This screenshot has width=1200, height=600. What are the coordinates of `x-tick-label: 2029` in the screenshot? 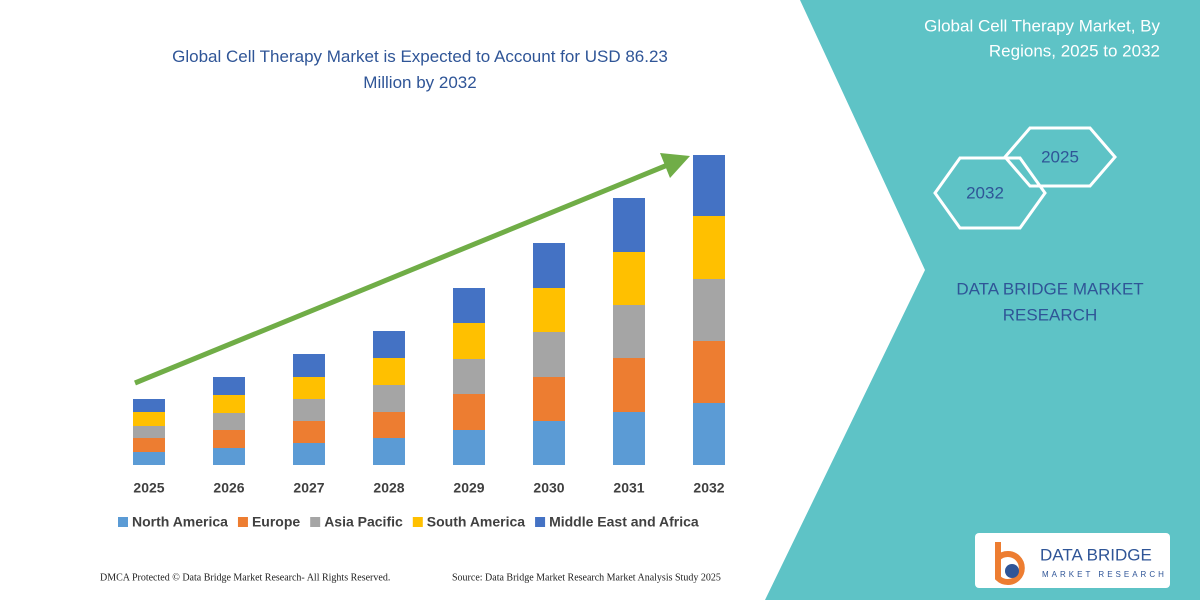 It's located at (468, 488).